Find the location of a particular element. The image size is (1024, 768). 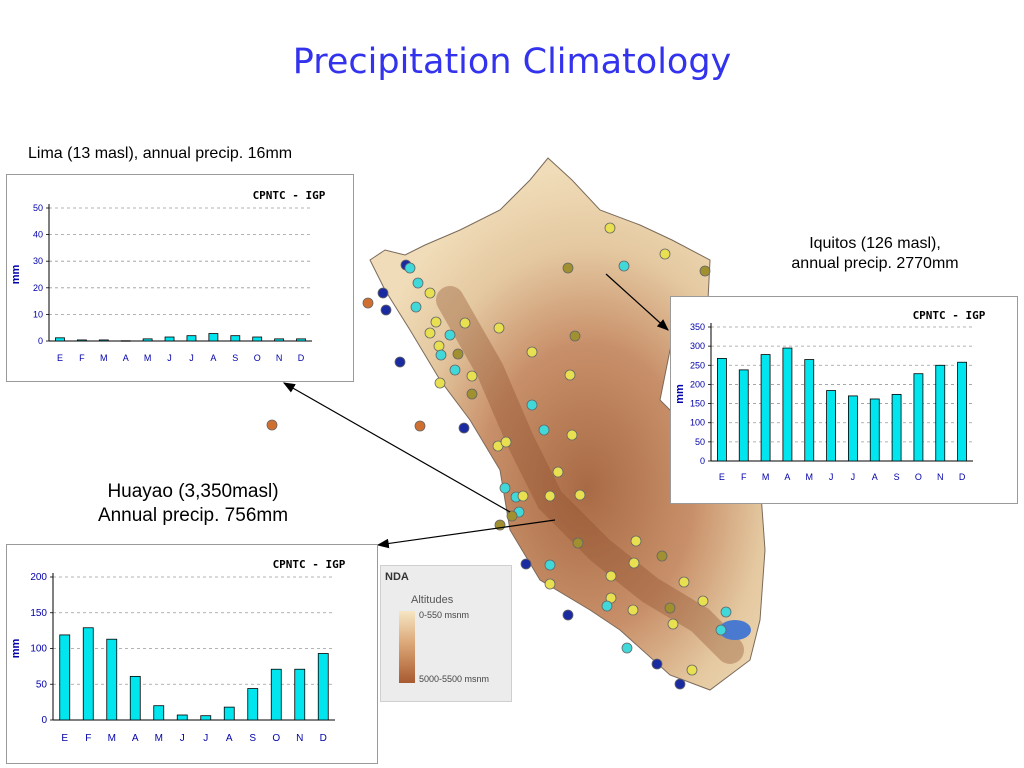

y-tick-label: 20 is located at coordinates (38, 288).